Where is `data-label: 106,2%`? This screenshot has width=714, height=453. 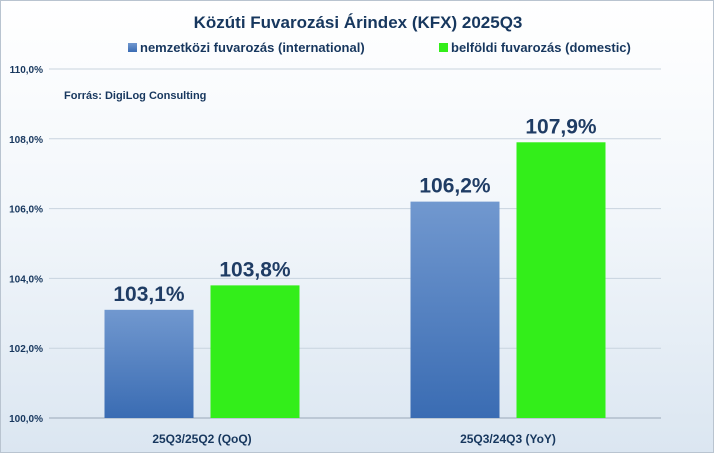 data-label: 106,2% is located at coordinates (455, 186).